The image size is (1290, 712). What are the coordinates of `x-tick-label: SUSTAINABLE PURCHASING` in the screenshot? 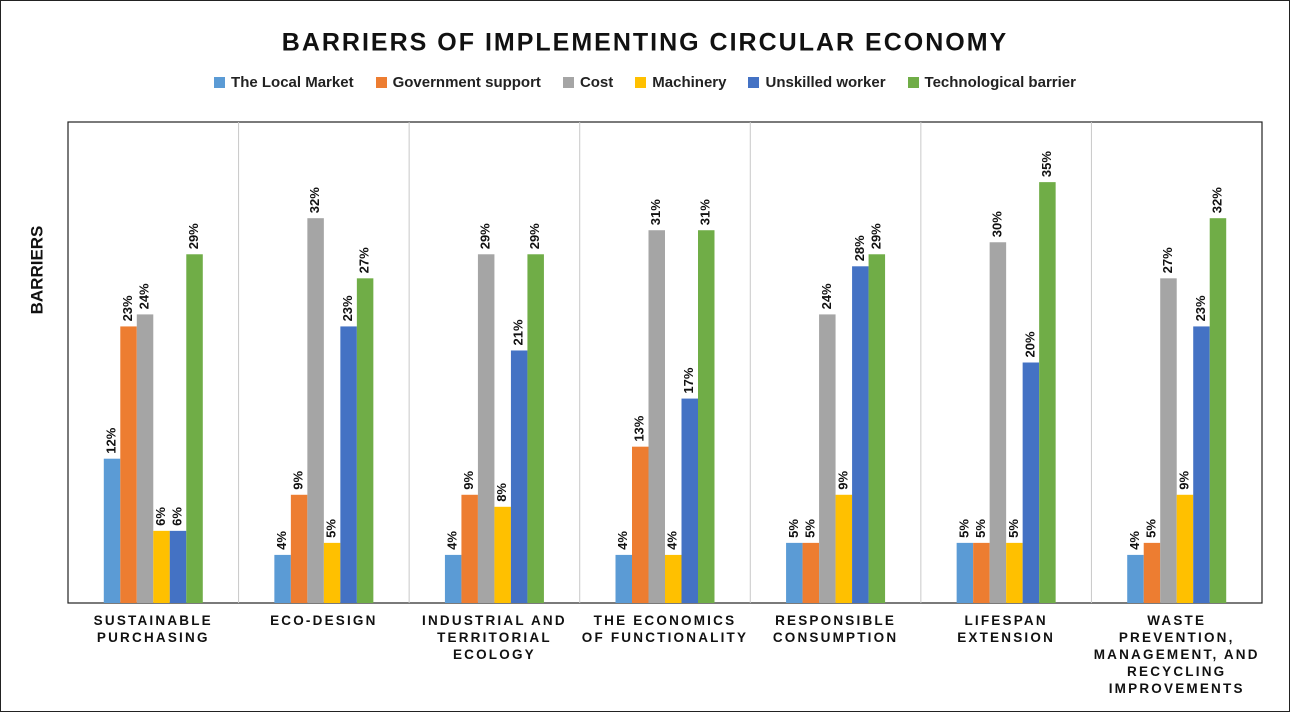 It's located at (153, 629).